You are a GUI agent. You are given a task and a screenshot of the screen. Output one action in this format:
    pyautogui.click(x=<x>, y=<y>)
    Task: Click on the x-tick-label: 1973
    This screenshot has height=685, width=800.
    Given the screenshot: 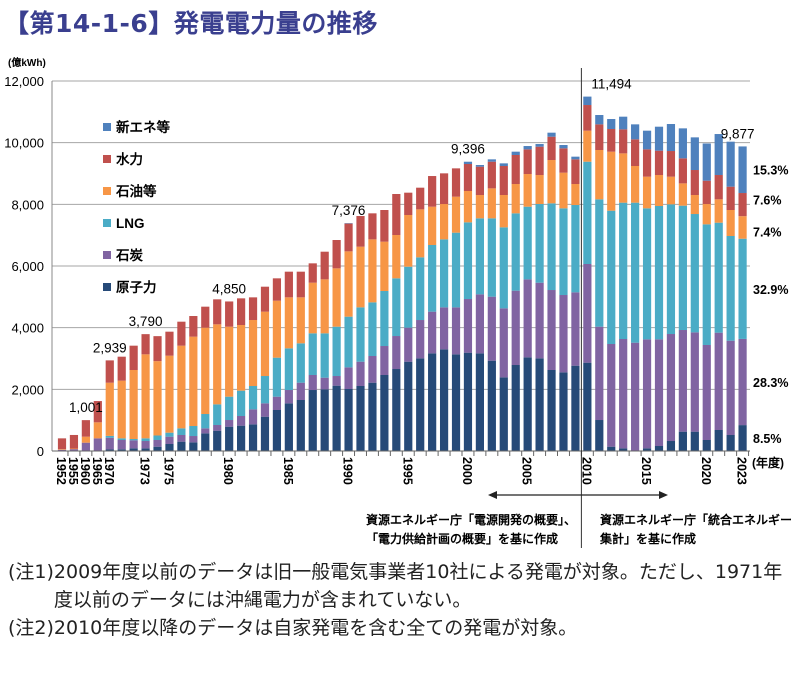 What is the action you would take?
    pyautogui.click(x=145, y=471)
    